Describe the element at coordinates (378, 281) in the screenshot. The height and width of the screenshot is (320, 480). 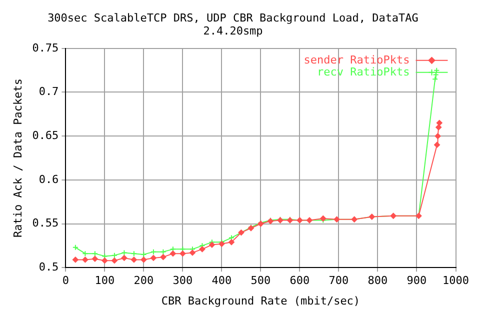
I see `x-tick-label: 800` at that location.